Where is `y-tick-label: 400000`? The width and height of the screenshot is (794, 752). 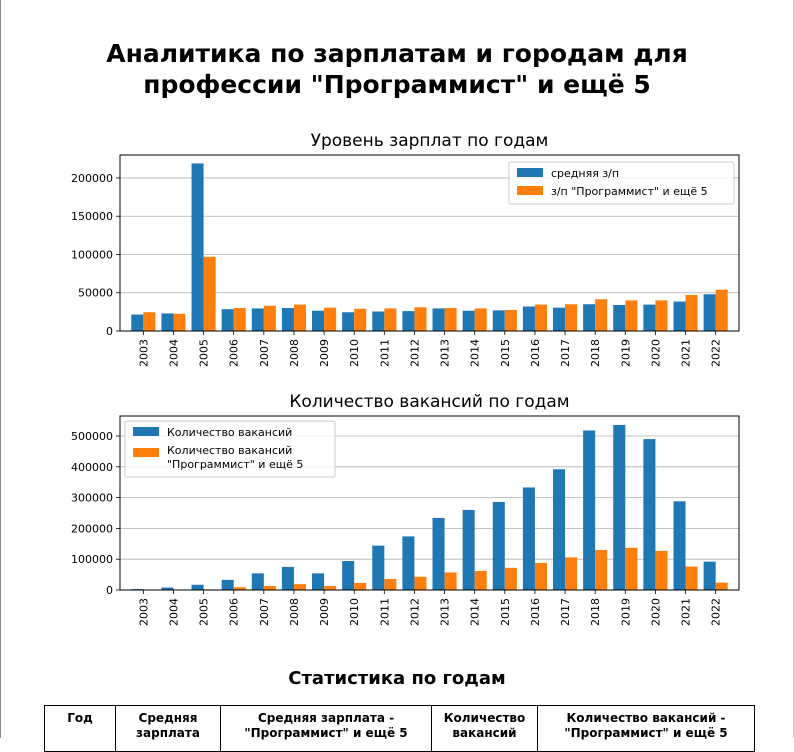
y-tick-label: 400000 is located at coordinates (92, 467).